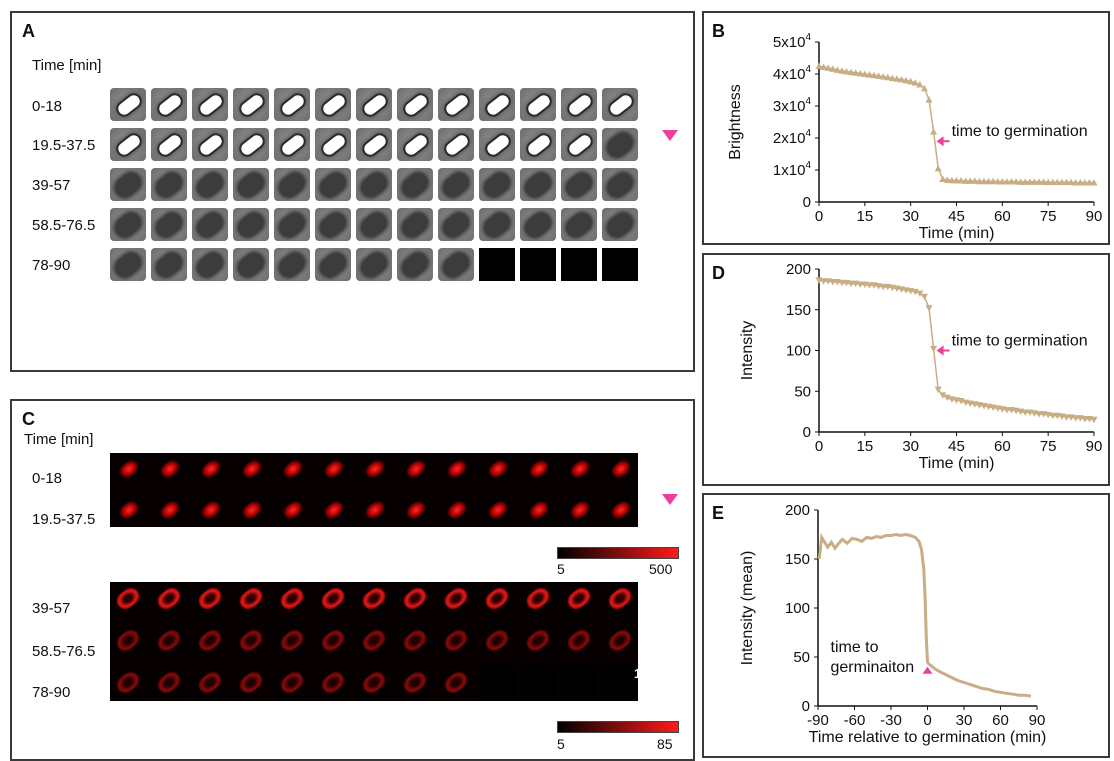 The image size is (1114, 761). What do you see at coordinates (618, 553) in the screenshot?
I see `colorbar-top` at bounding box center [618, 553].